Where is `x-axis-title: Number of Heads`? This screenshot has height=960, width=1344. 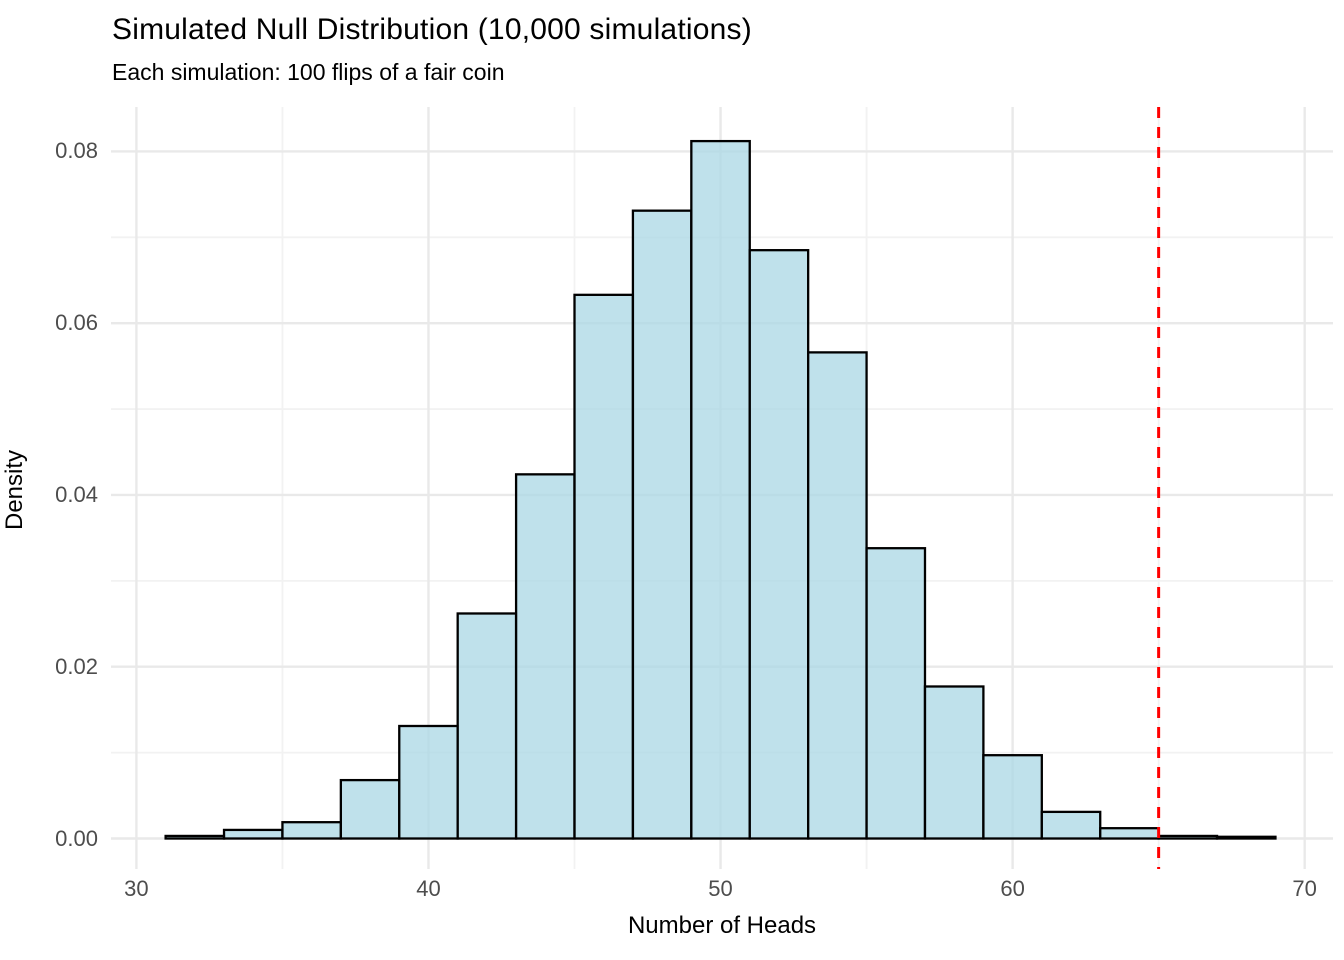 x-axis-title: Number of Heads is located at coordinates (722, 925).